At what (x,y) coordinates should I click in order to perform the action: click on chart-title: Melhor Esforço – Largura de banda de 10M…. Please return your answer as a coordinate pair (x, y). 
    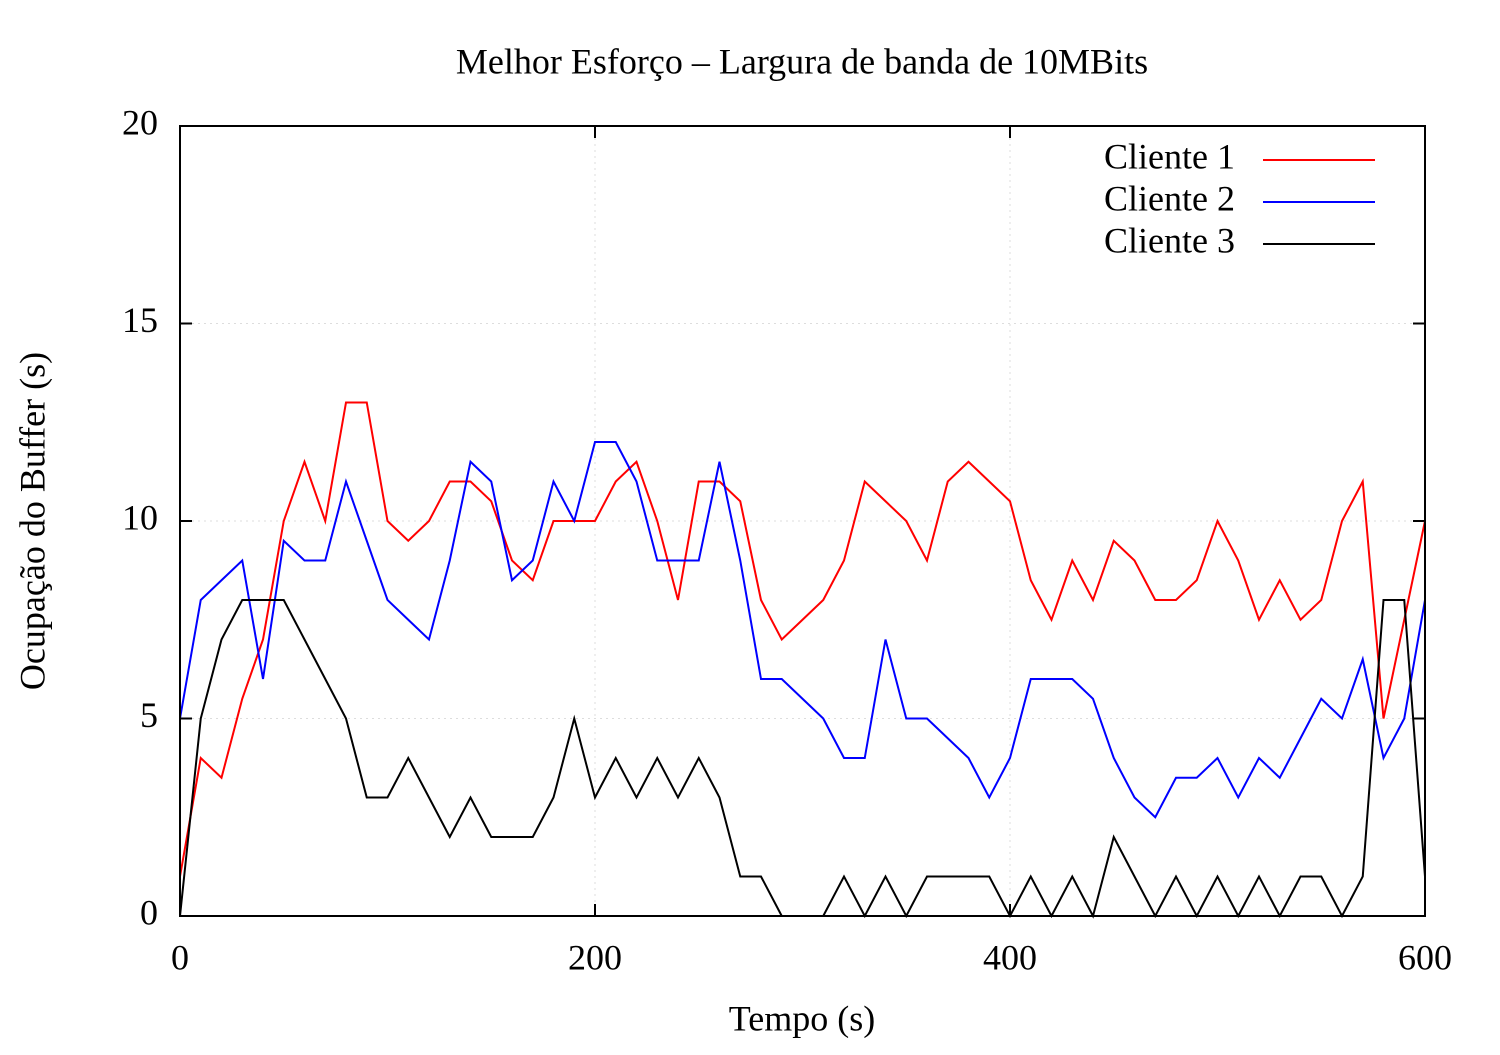
    Looking at the image, I should click on (802, 61).